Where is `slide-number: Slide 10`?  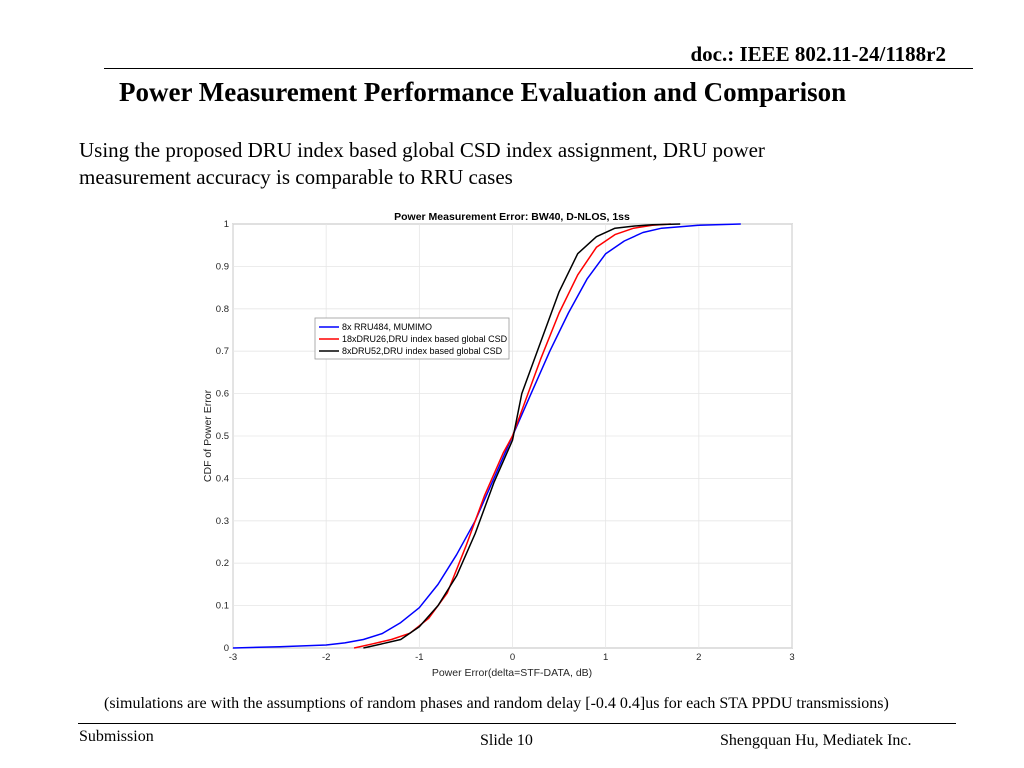
slide-number: Slide 10 is located at coordinates (506, 740).